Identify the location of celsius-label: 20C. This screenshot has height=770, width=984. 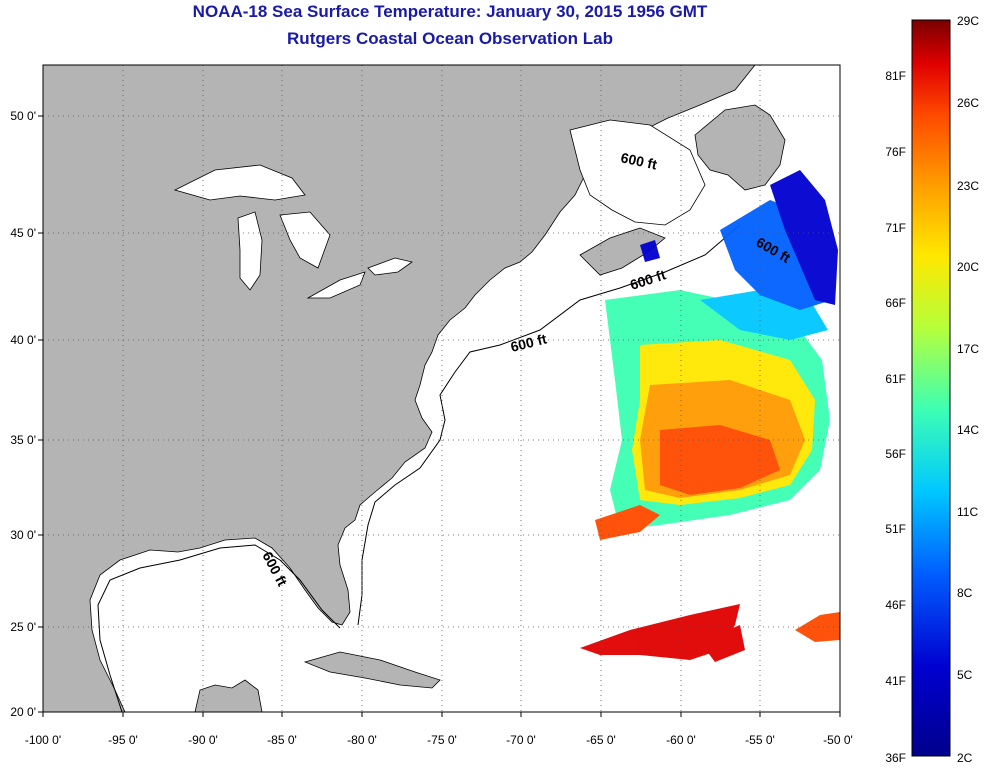
(968, 267).